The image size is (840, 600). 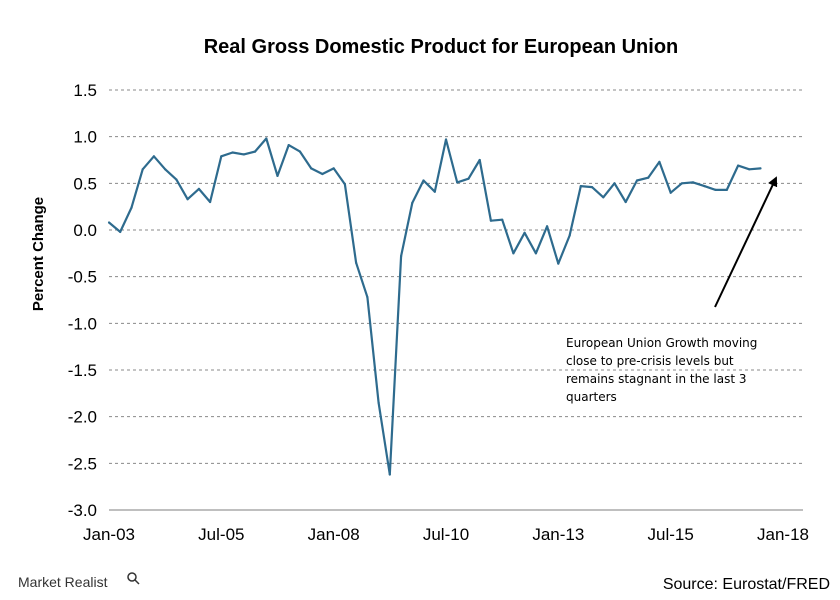 What do you see at coordinates (63, 582) in the screenshot?
I see `brand-text: Market Realist` at bounding box center [63, 582].